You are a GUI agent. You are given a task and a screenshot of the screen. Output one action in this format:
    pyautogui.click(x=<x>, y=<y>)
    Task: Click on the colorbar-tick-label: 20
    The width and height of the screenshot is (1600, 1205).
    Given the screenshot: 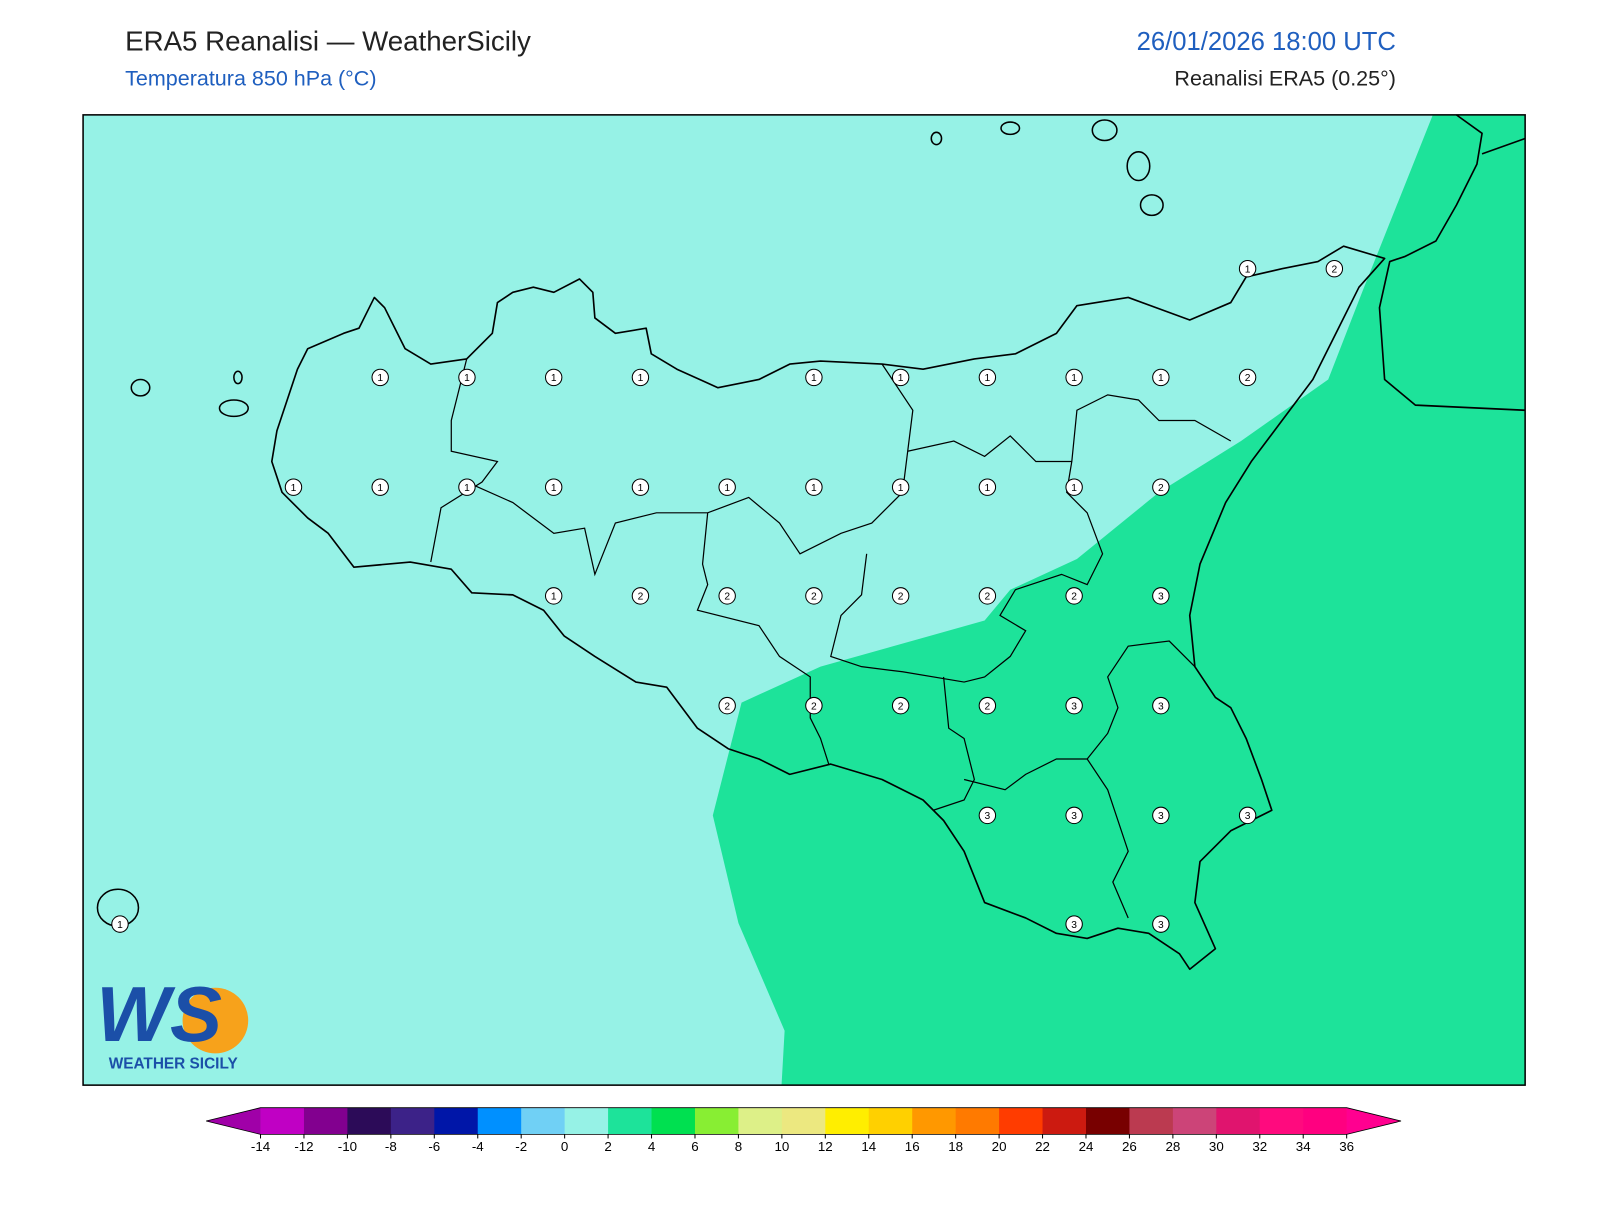 What is the action you would take?
    pyautogui.click(x=999, y=1146)
    